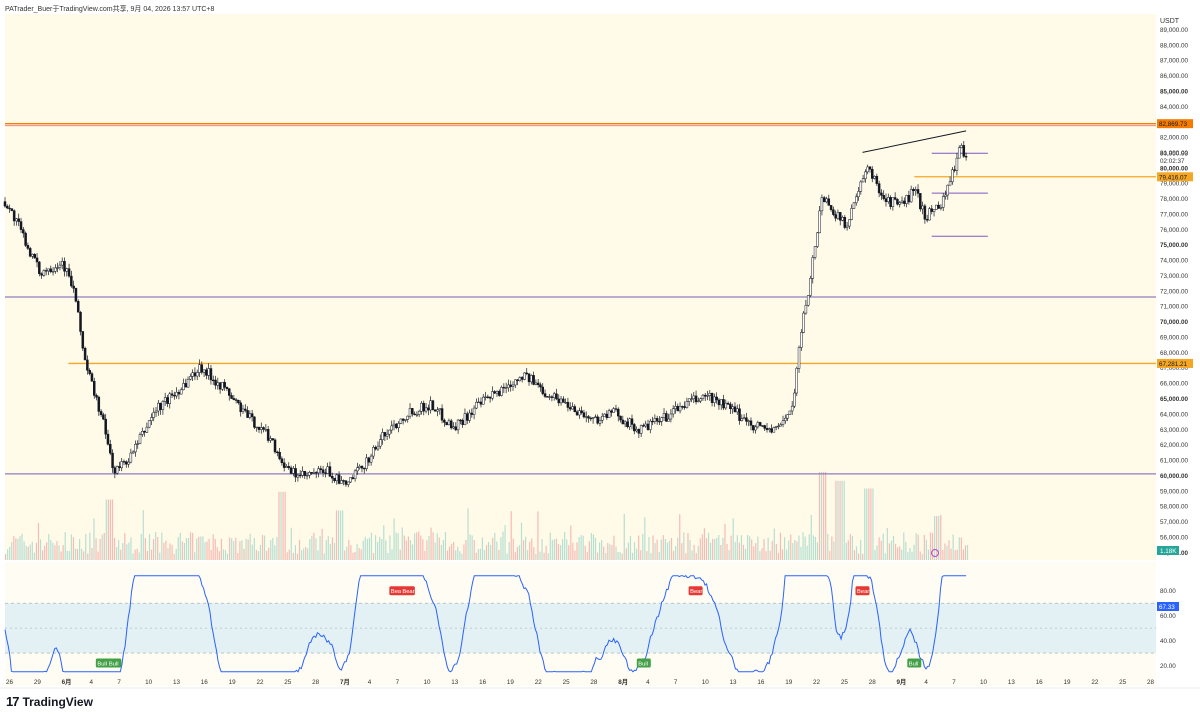 This screenshot has height=716, width=1200. I want to click on x-tick-label: 4, so click(648, 682).